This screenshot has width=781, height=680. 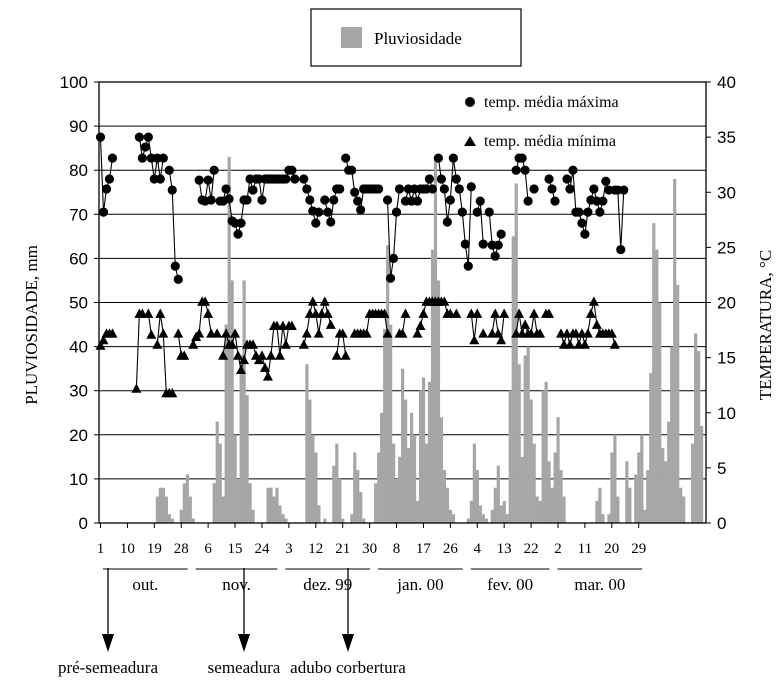 I want to click on y-right-tick-label: 30, so click(x=726, y=192).